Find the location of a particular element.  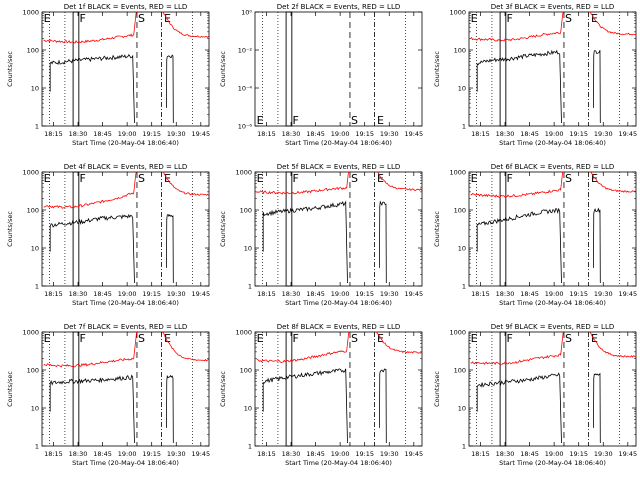

chart-title: Det 3f BLACK = Events, RED = LLD is located at coordinates (552, 7).